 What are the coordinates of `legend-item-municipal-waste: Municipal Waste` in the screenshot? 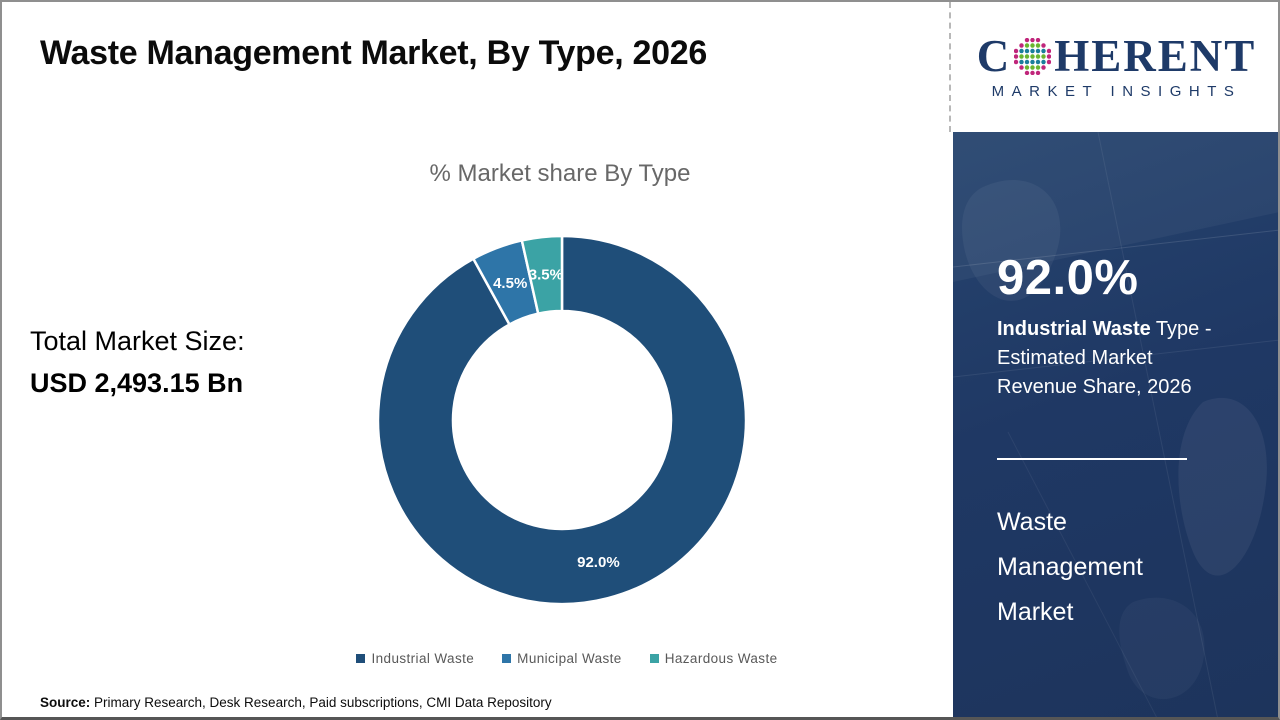 It's located at (562, 658).